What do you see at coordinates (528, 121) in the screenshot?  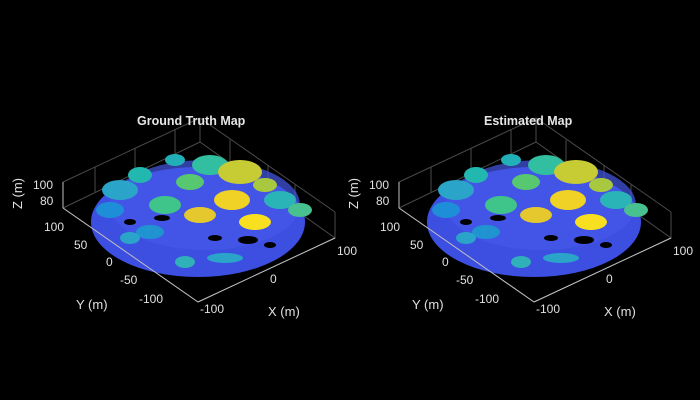 I see `plot-title: Estimated Map` at bounding box center [528, 121].